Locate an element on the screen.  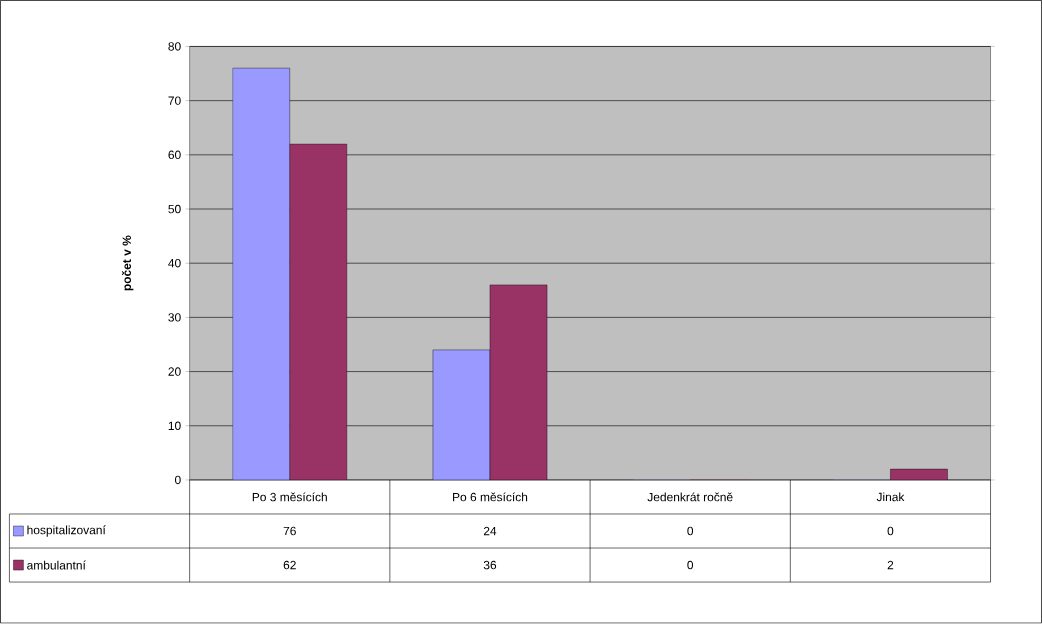
y-tick-label: 70 is located at coordinates (174, 101).